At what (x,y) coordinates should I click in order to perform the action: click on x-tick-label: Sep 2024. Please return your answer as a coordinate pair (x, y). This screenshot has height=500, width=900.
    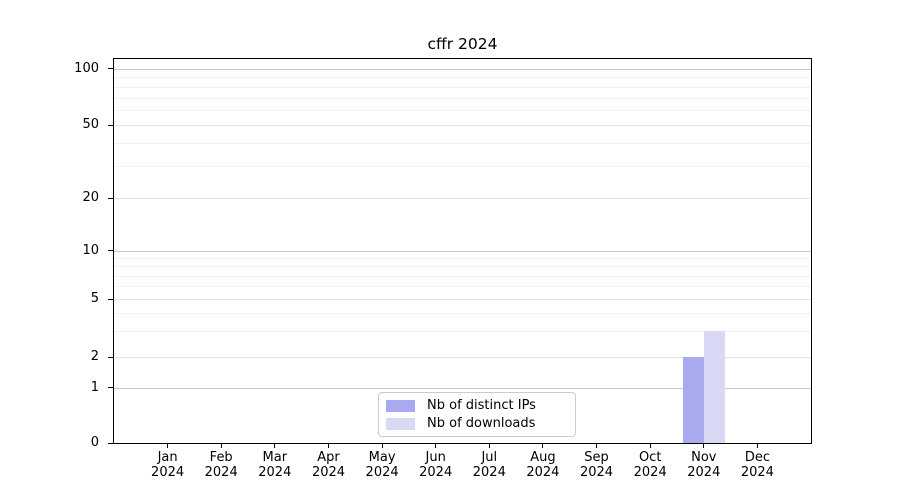
    Looking at the image, I should click on (596, 465).